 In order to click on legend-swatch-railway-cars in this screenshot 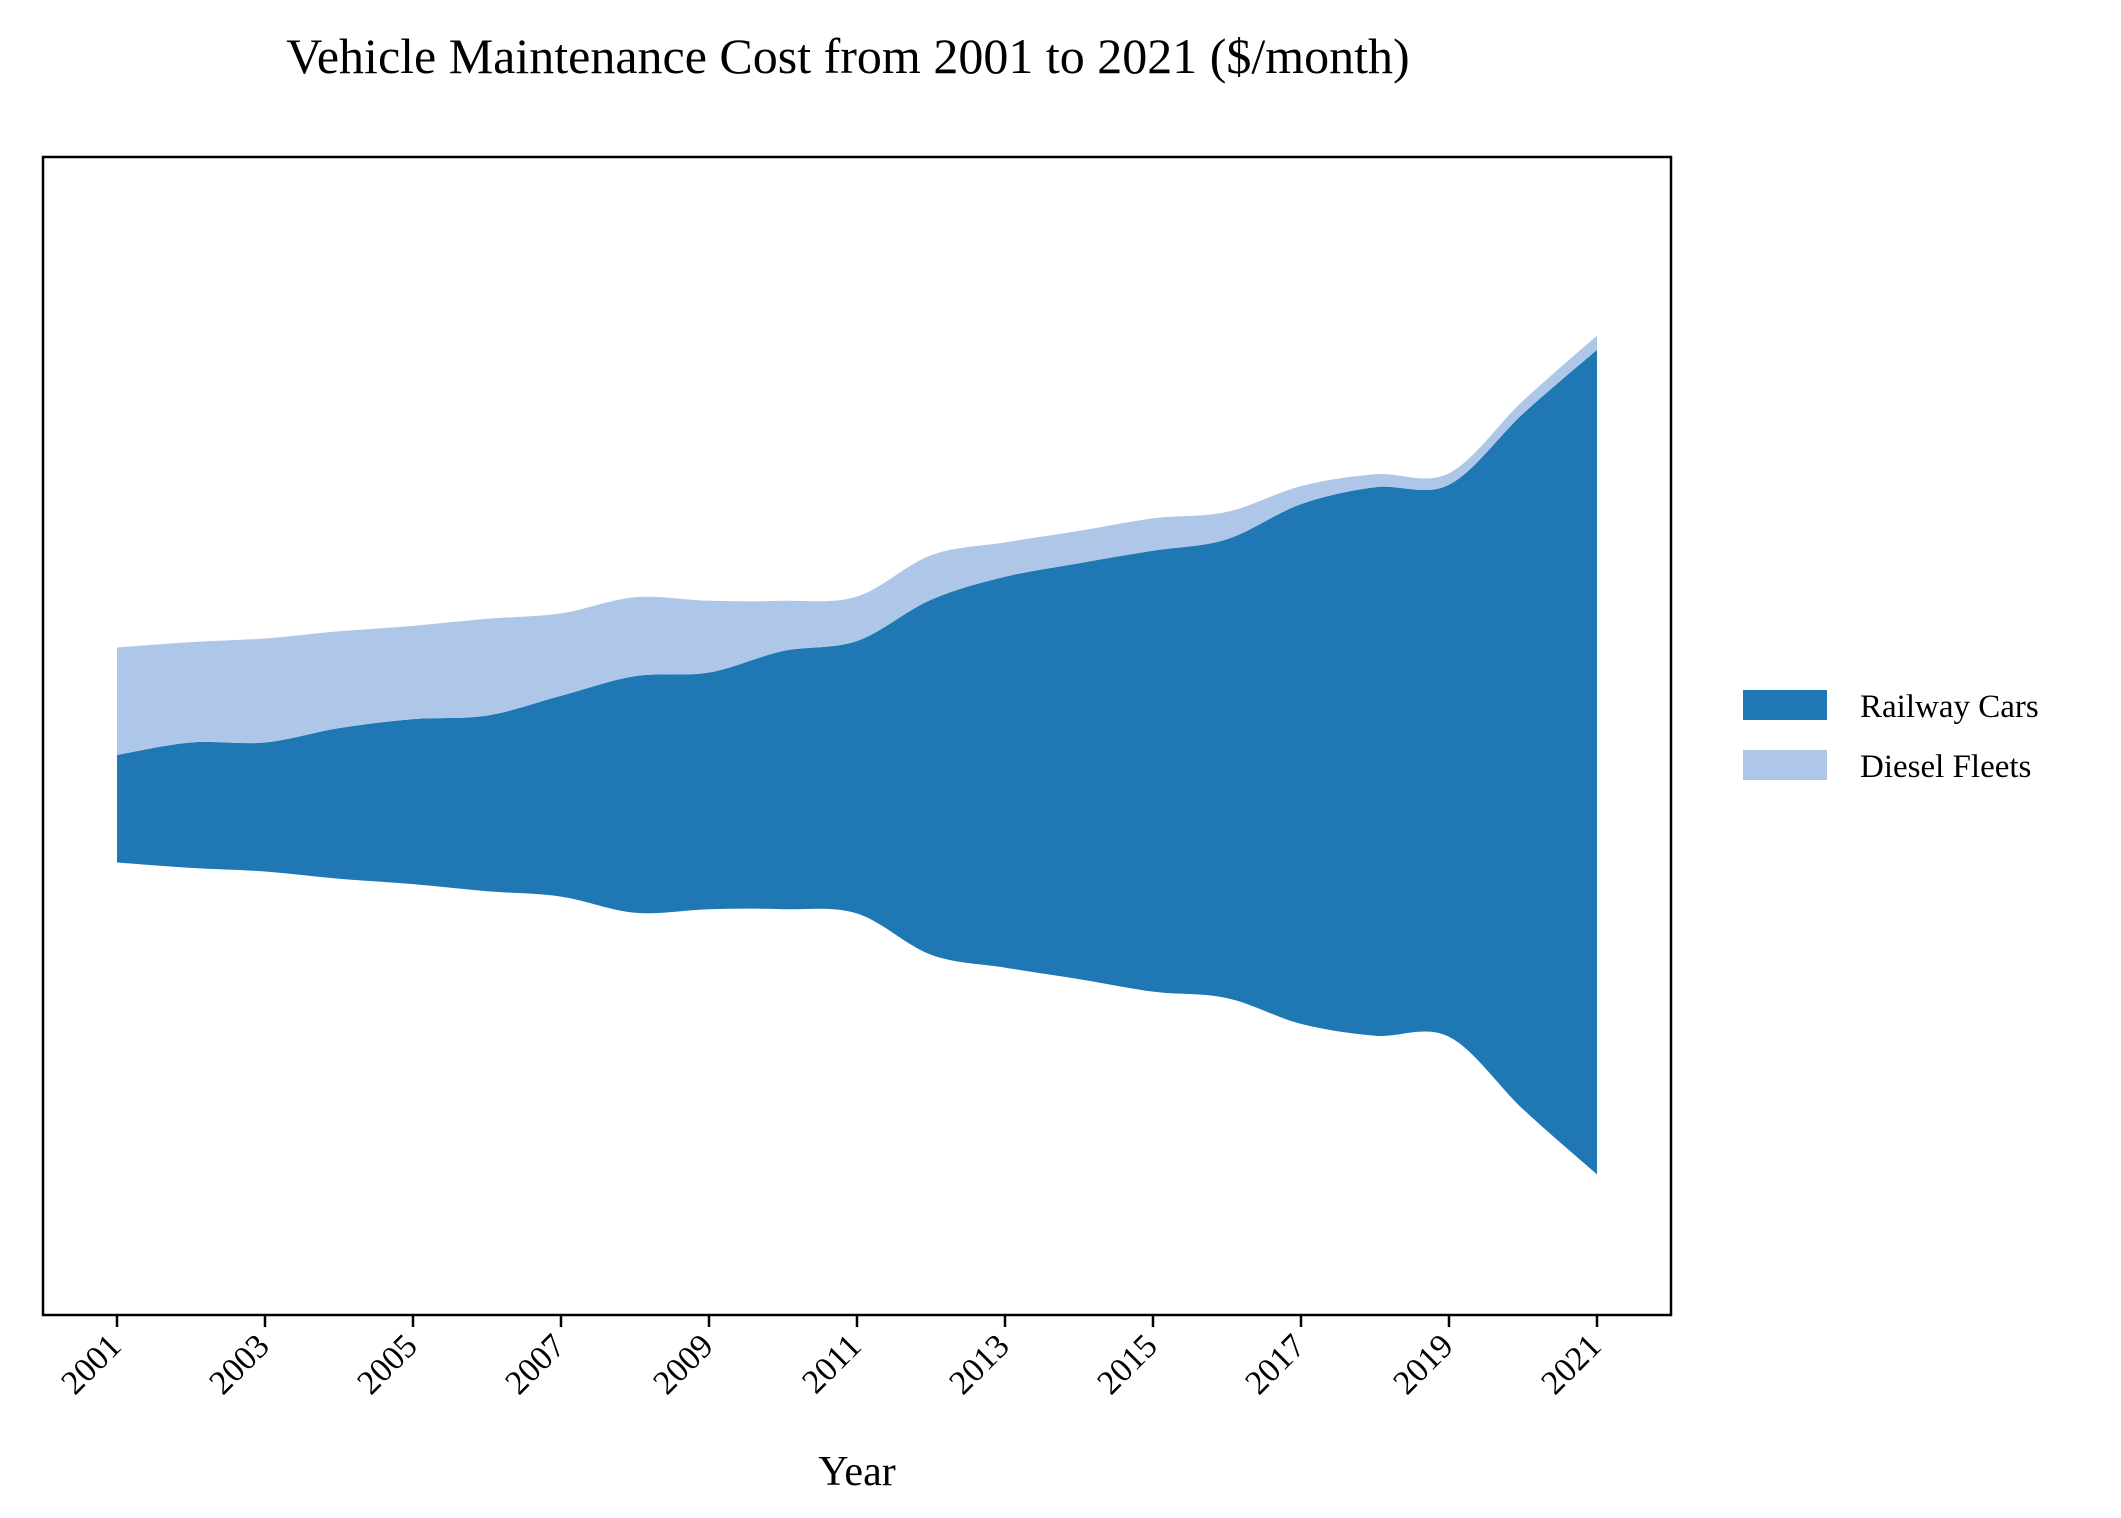, I will do `click(1785, 705)`.